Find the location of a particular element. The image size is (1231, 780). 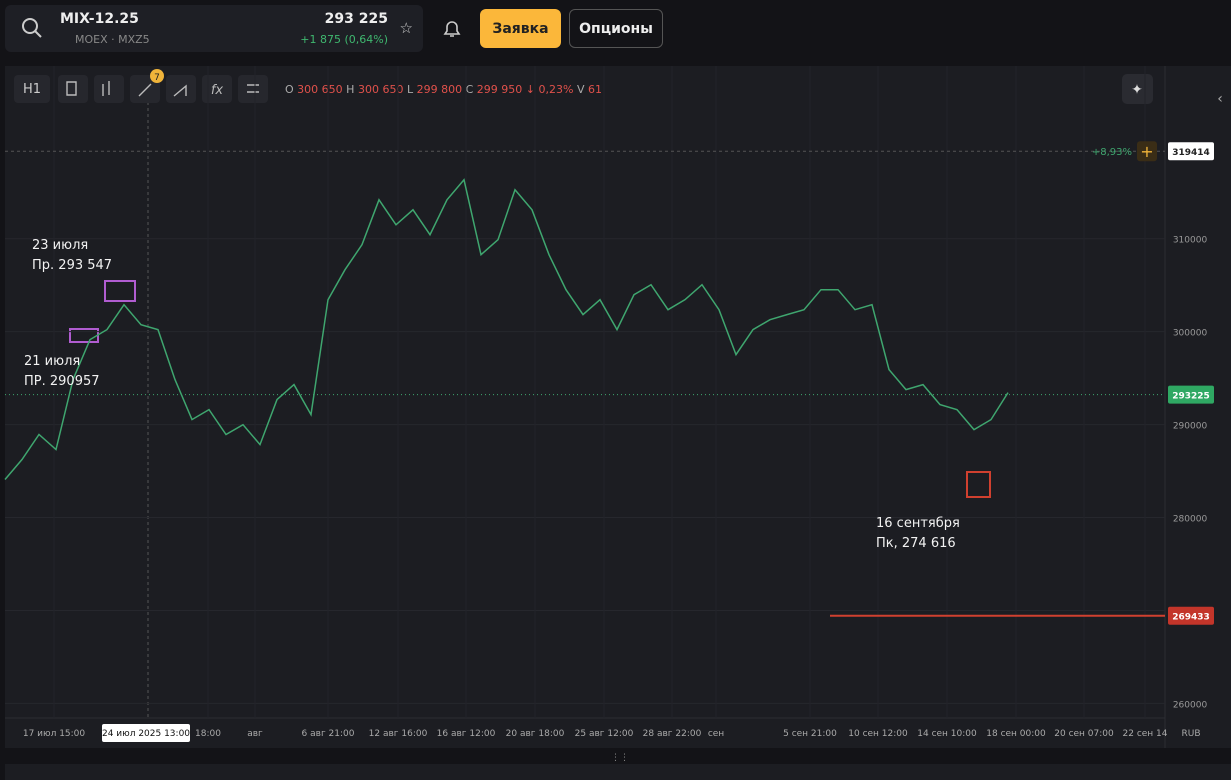

x-tick-label: 14 сен 10:00 is located at coordinates (947, 734).